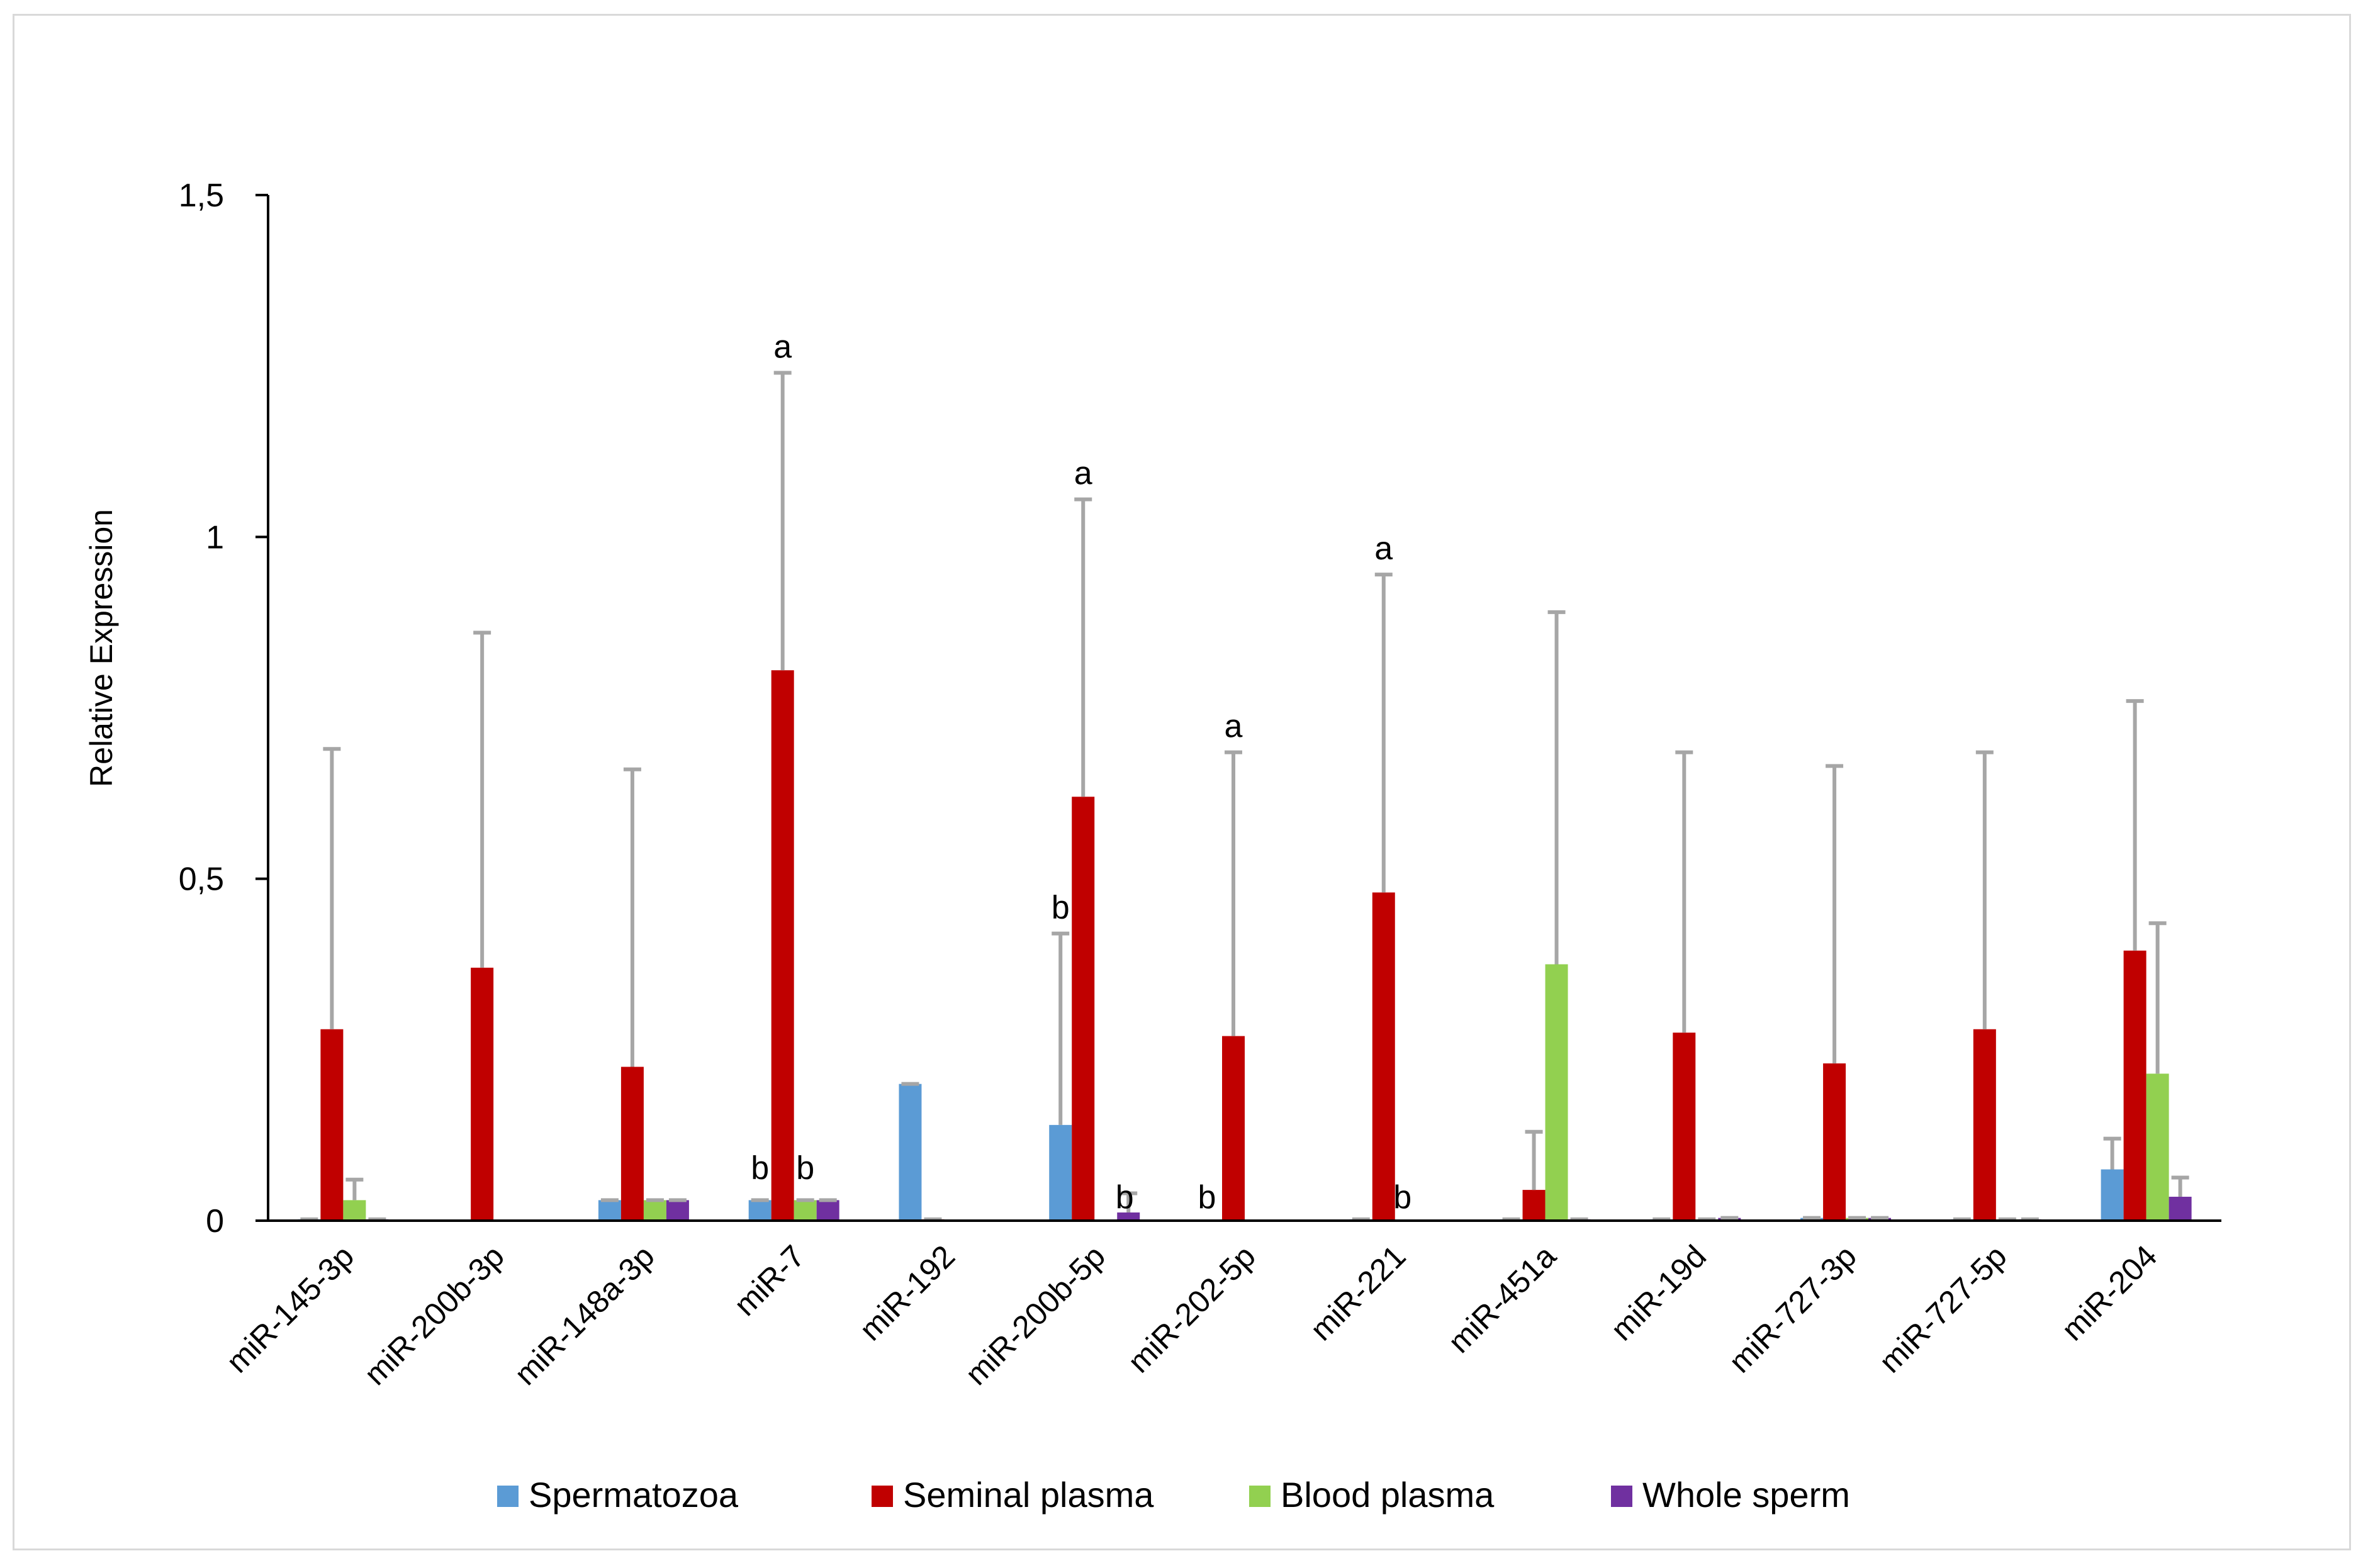 The height and width of the screenshot is (1568, 2368). What do you see at coordinates (1534, 1205) in the screenshot?
I see `bar-seminal-plasma-miR-451a` at bounding box center [1534, 1205].